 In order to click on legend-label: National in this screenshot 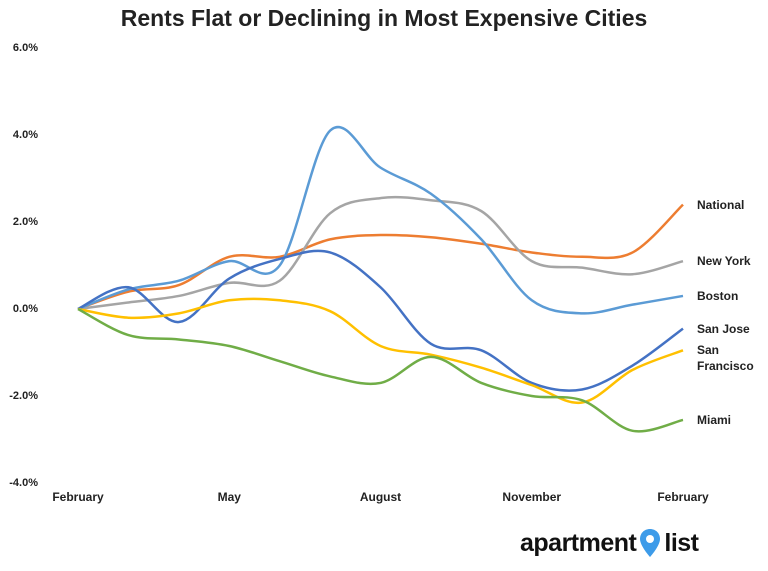, I will do `click(721, 204)`.